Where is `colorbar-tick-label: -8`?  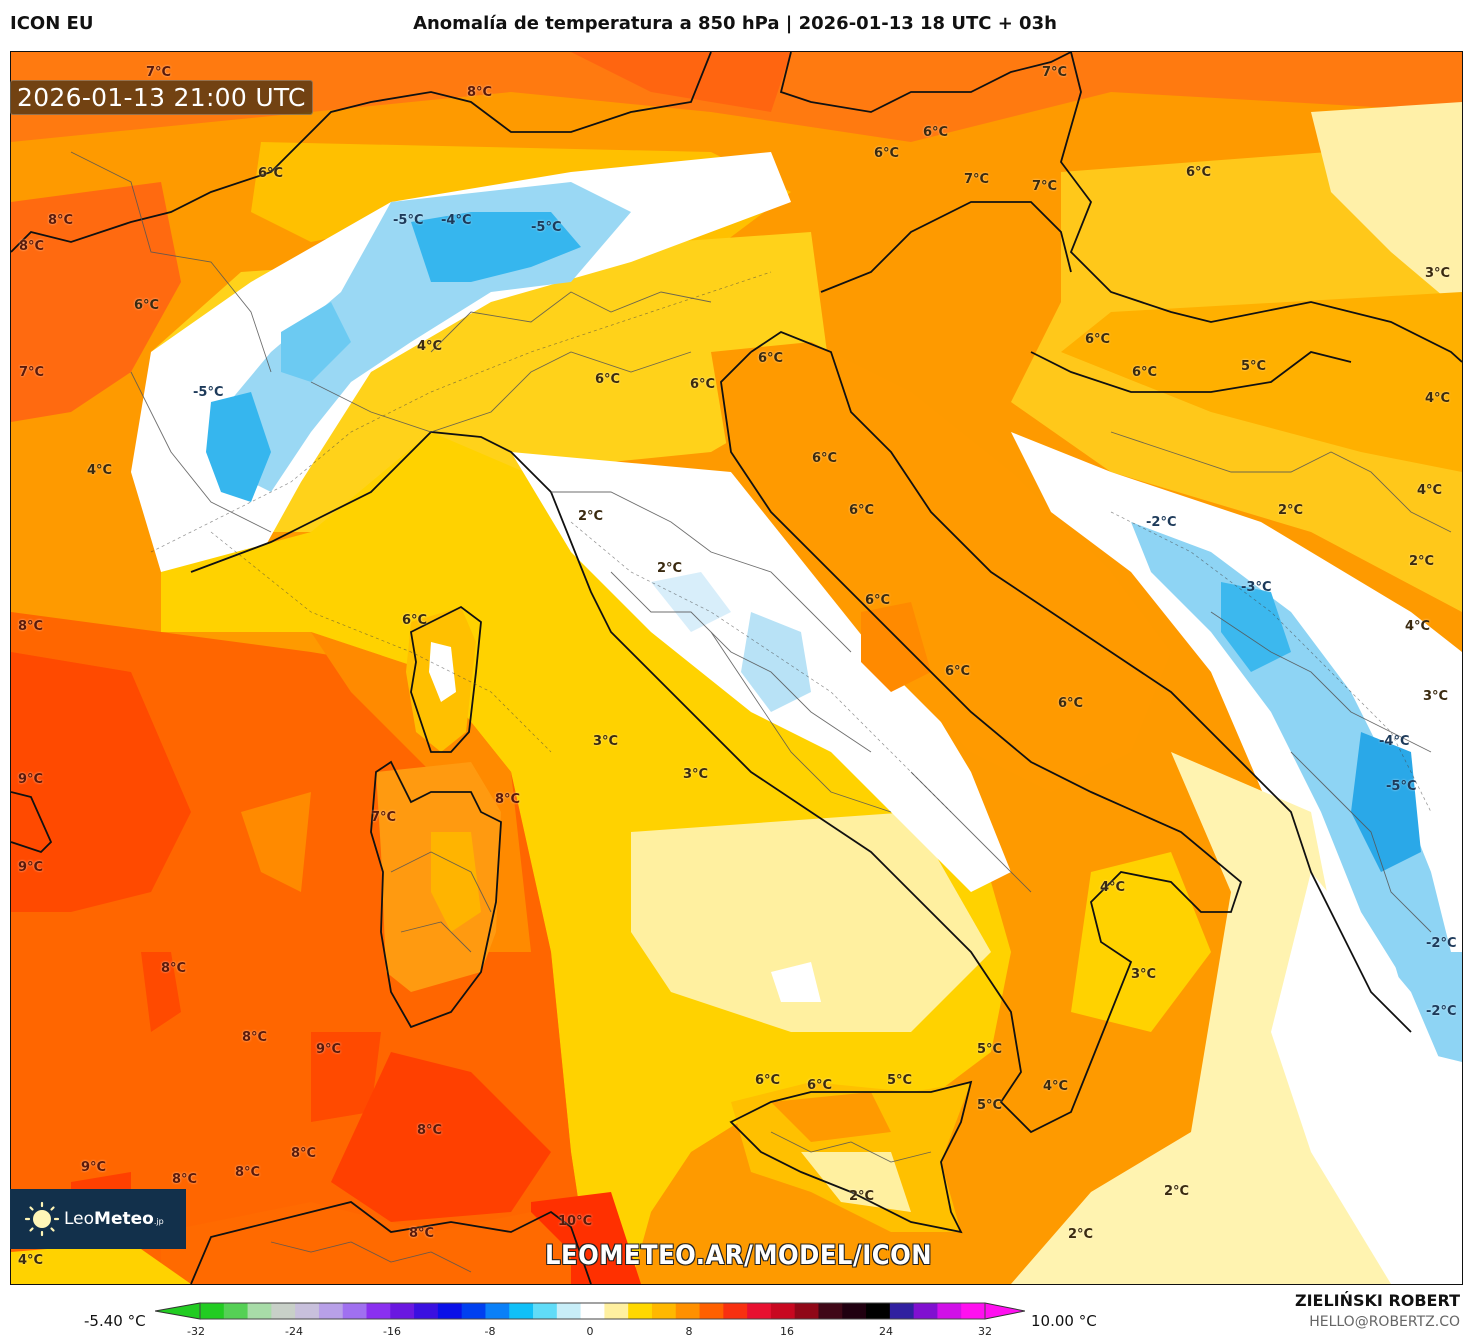
colorbar-tick-label: -8 is located at coordinates (490, 1331).